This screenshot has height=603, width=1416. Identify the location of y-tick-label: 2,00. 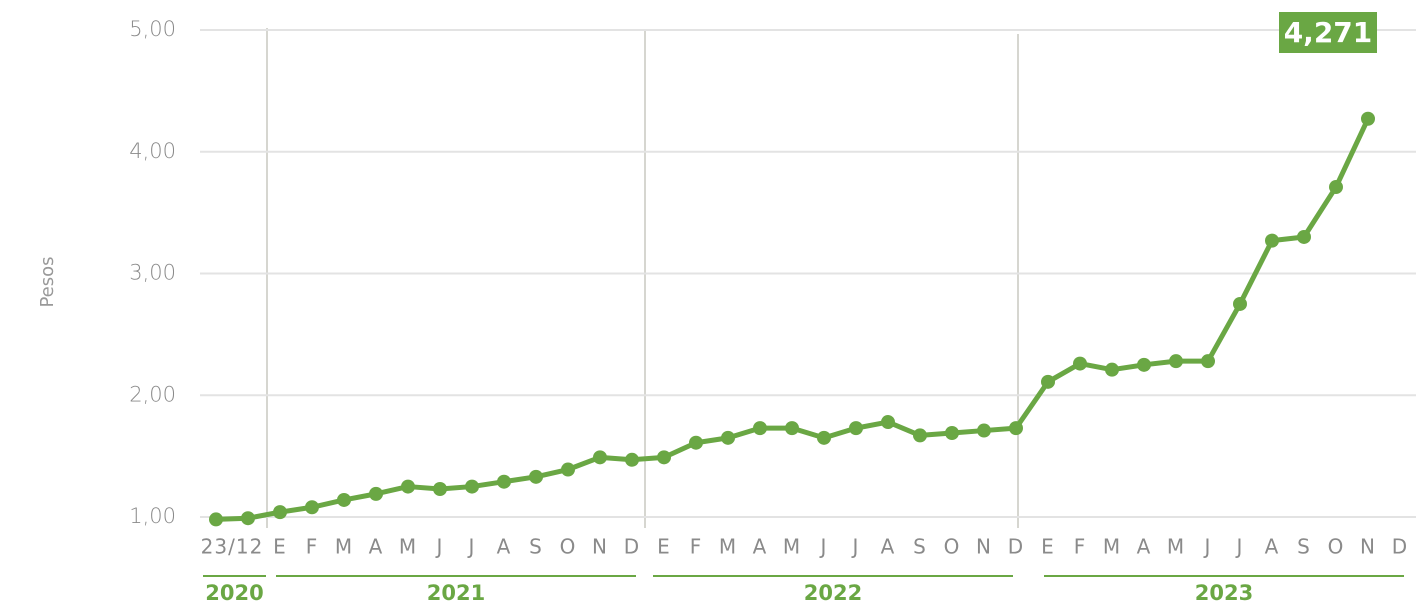
(152, 394).